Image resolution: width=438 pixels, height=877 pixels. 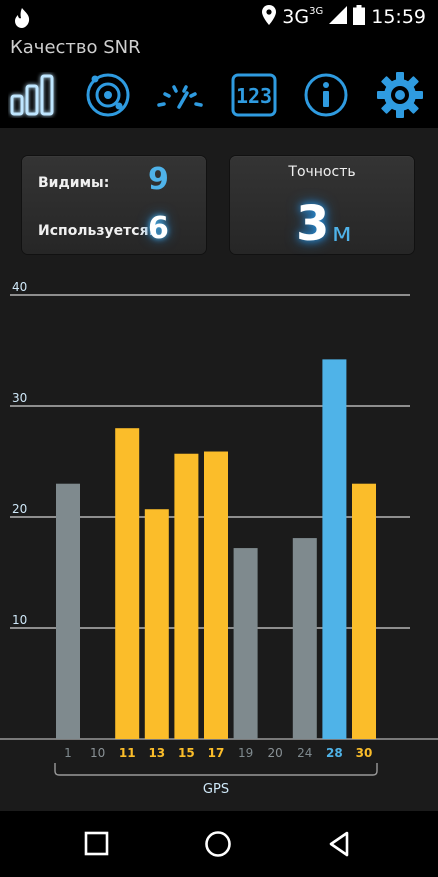 What do you see at coordinates (364, 753) in the screenshot?
I see `satellite-id-label: 30` at bounding box center [364, 753].